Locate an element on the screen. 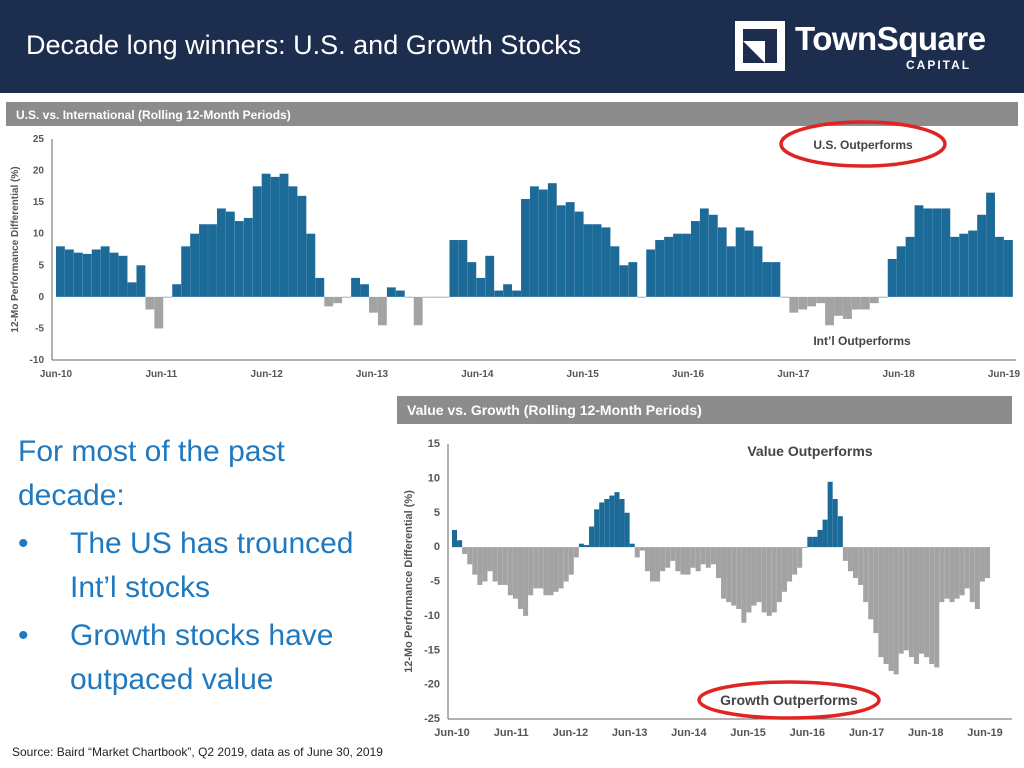 The image size is (1024, 768). key-point-text: Growth stocks have outpaced value is located at coordinates (202, 657).